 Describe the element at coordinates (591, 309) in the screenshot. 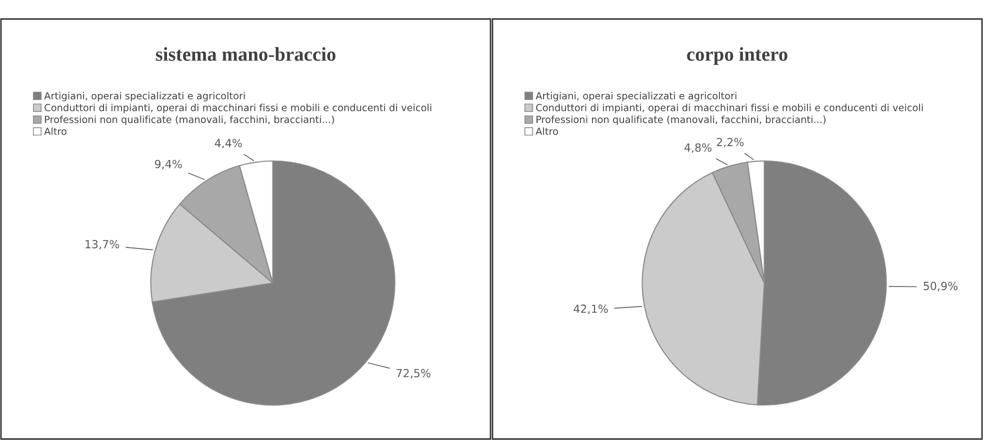

I see `data-label: 42,1%` at that location.